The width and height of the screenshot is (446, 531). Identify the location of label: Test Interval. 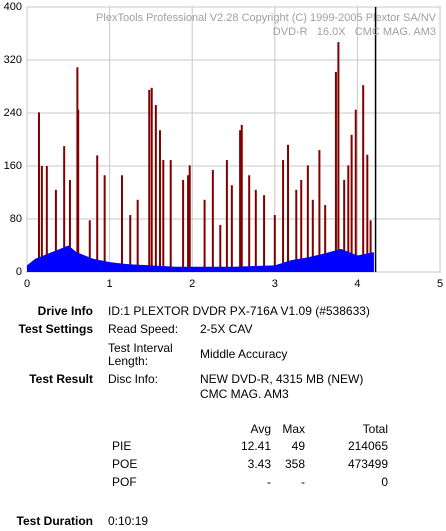
(140, 348).